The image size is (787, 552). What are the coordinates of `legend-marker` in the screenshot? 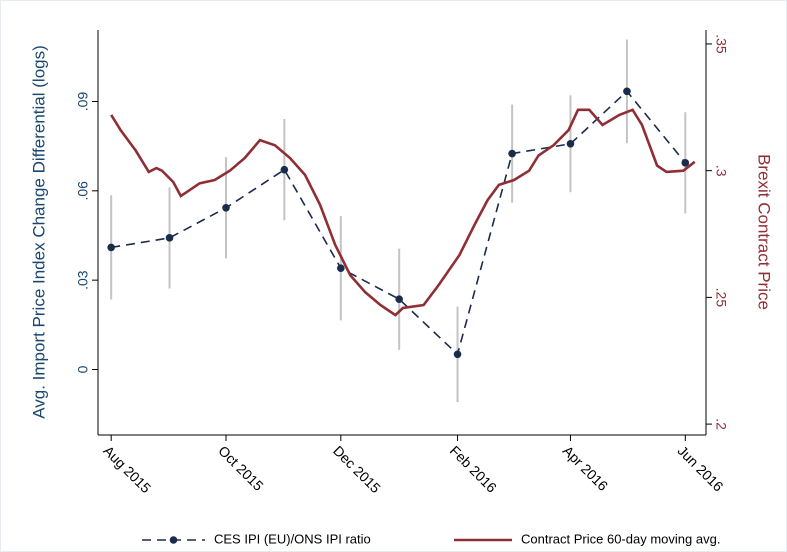 It's located at (173, 540).